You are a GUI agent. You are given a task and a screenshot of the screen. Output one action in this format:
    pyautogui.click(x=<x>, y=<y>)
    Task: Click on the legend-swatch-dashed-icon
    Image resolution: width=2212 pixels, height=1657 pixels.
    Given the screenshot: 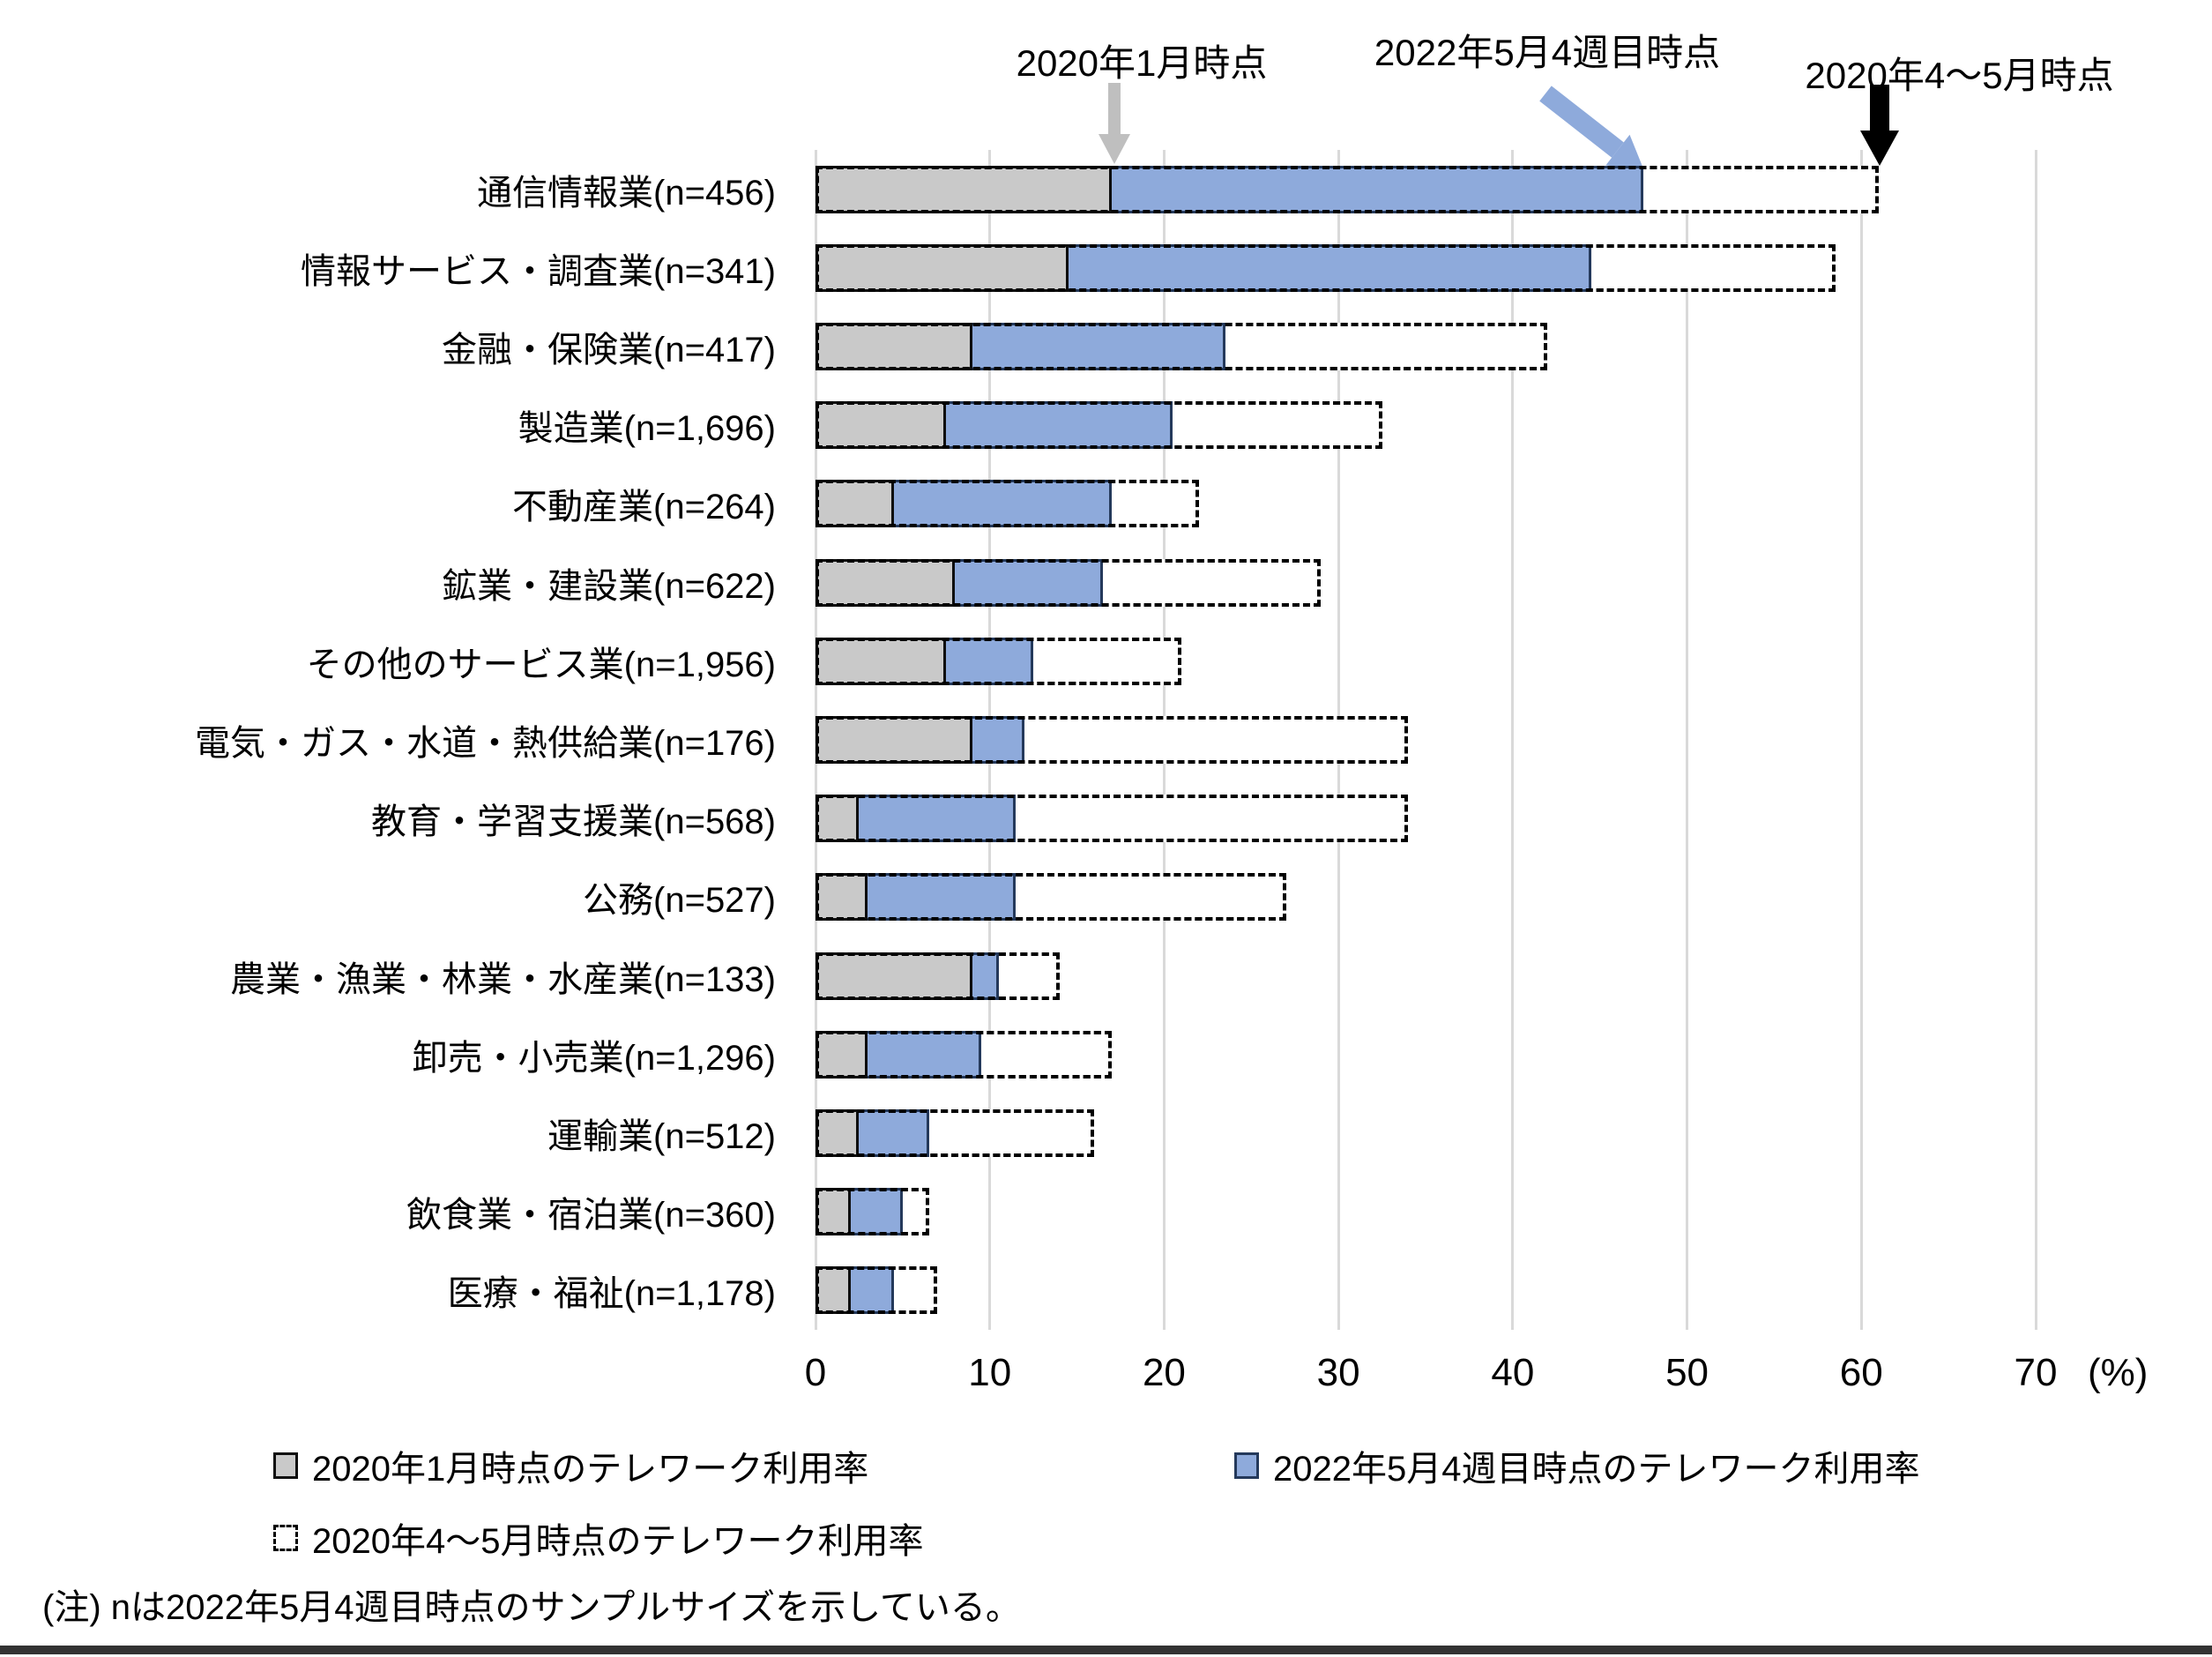 What is the action you would take?
    pyautogui.click(x=285, y=1538)
    